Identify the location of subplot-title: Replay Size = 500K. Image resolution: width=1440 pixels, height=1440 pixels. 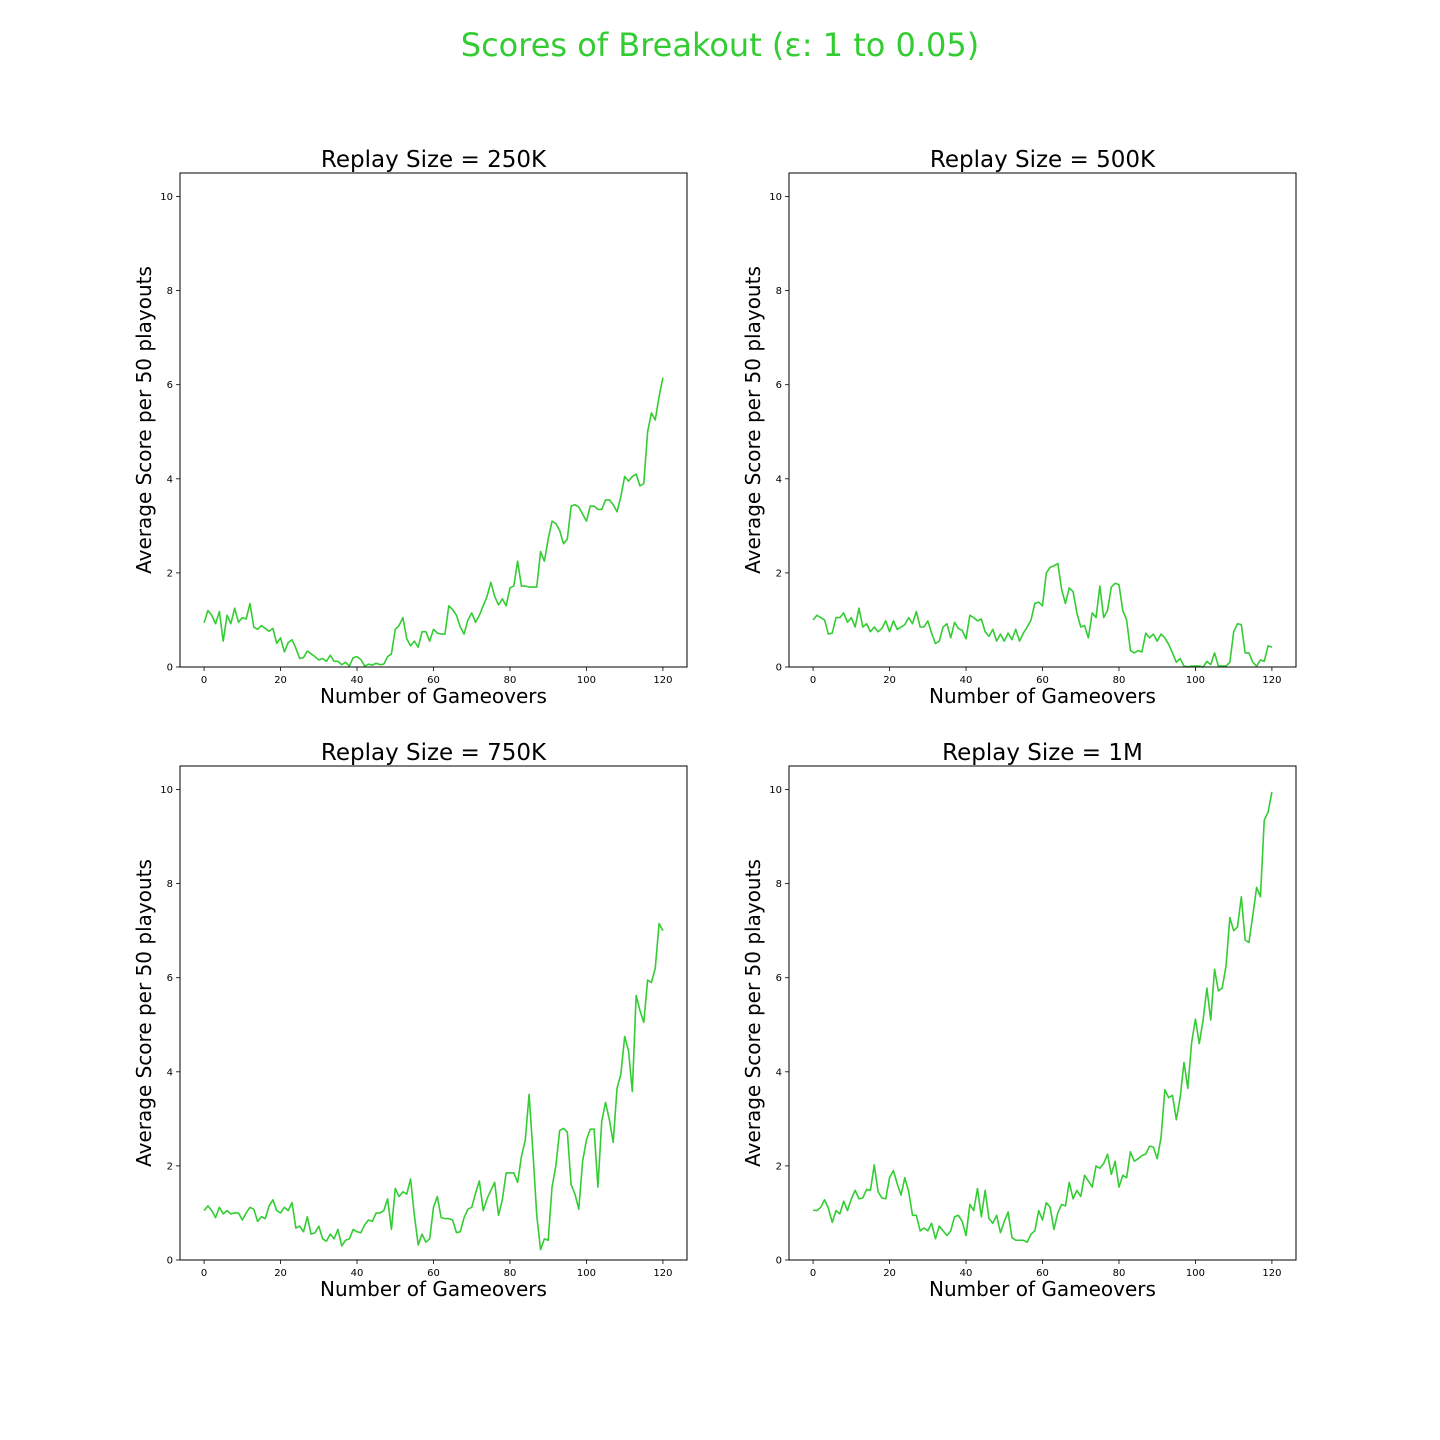
(1043, 160).